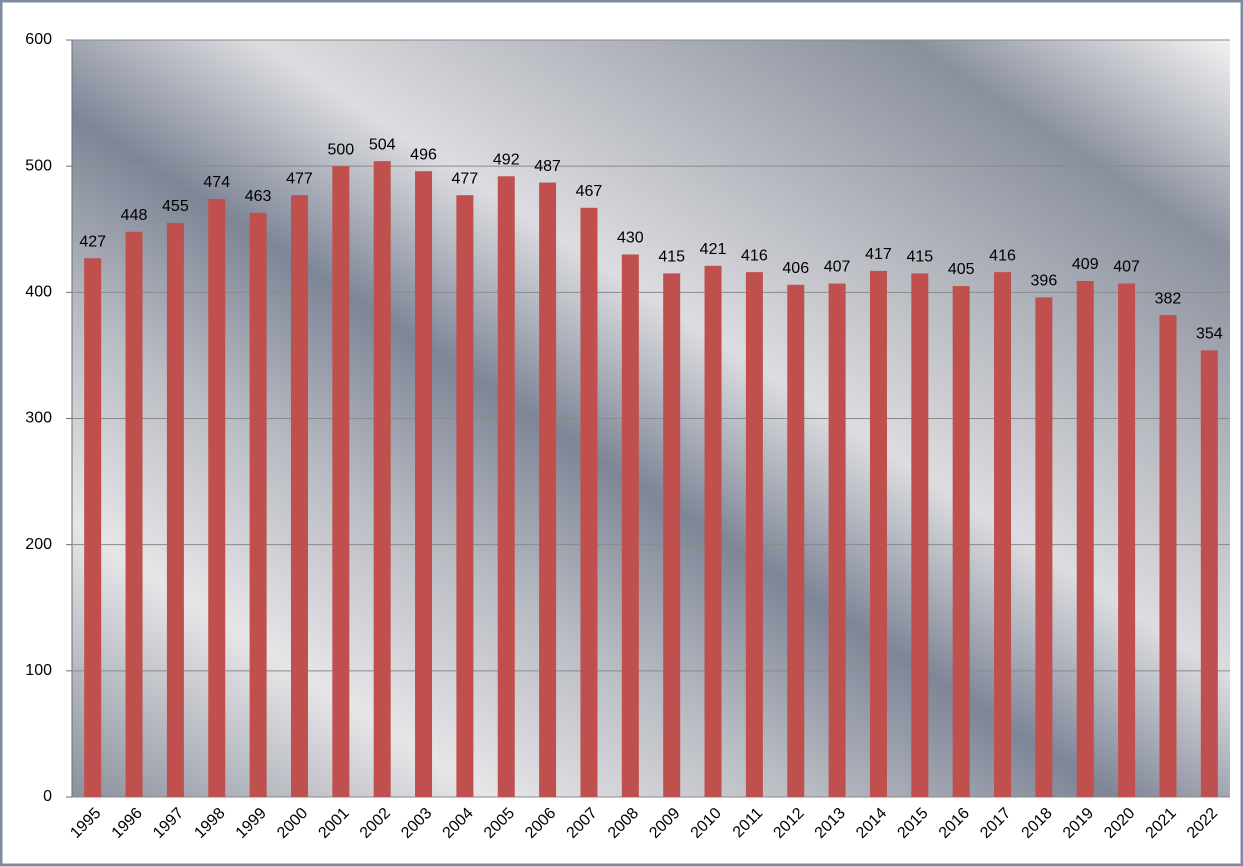  I want to click on data-label: 421, so click(713, 249).